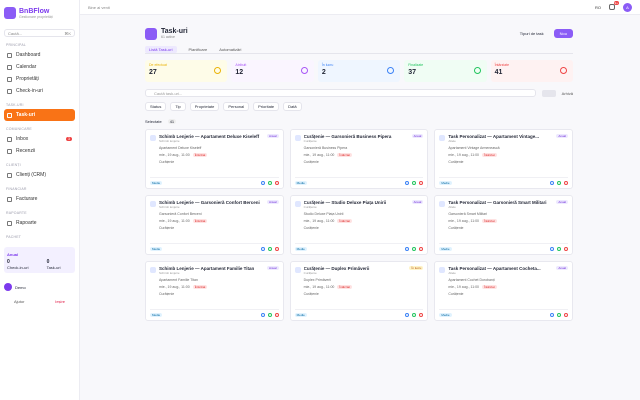  I want to click on filter: Dată, so click(292, 106).